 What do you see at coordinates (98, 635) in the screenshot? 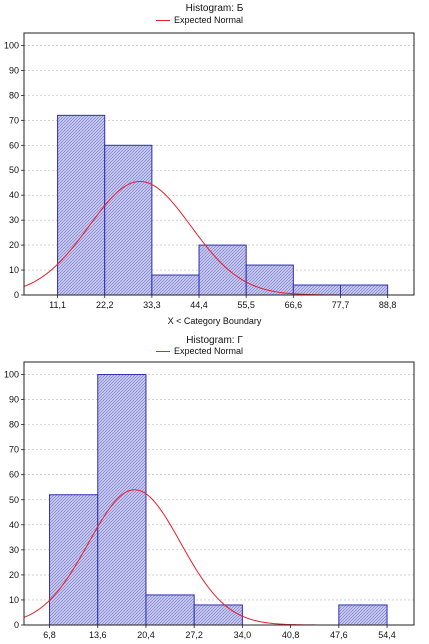
I see `x-tick-label: 13,6` at bounding box center [98, 635].